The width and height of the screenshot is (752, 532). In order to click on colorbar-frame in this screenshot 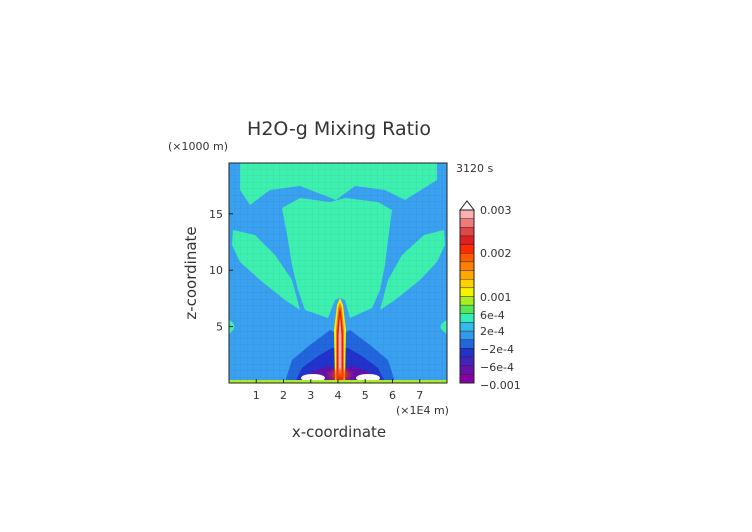, I will do `click(467, 296)`.